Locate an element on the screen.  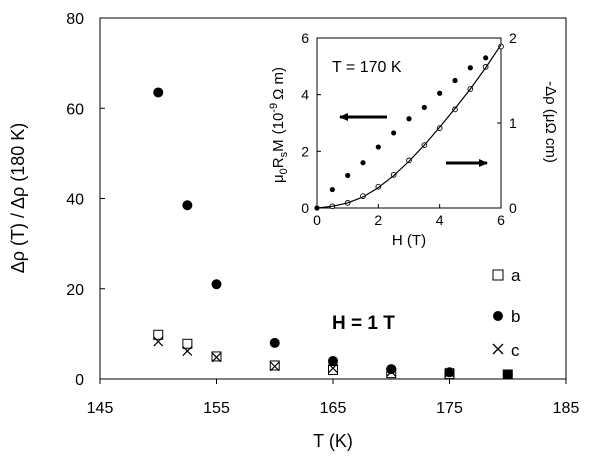
main-y-tick-label: 40 is located at coordinates (75, 200).